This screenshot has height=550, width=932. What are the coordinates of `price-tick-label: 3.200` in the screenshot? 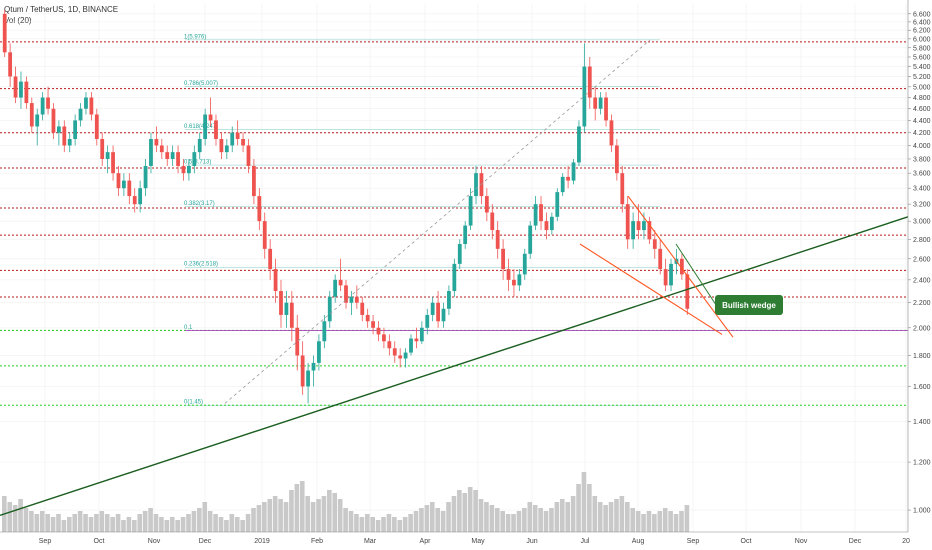 It's located at (922, 205).